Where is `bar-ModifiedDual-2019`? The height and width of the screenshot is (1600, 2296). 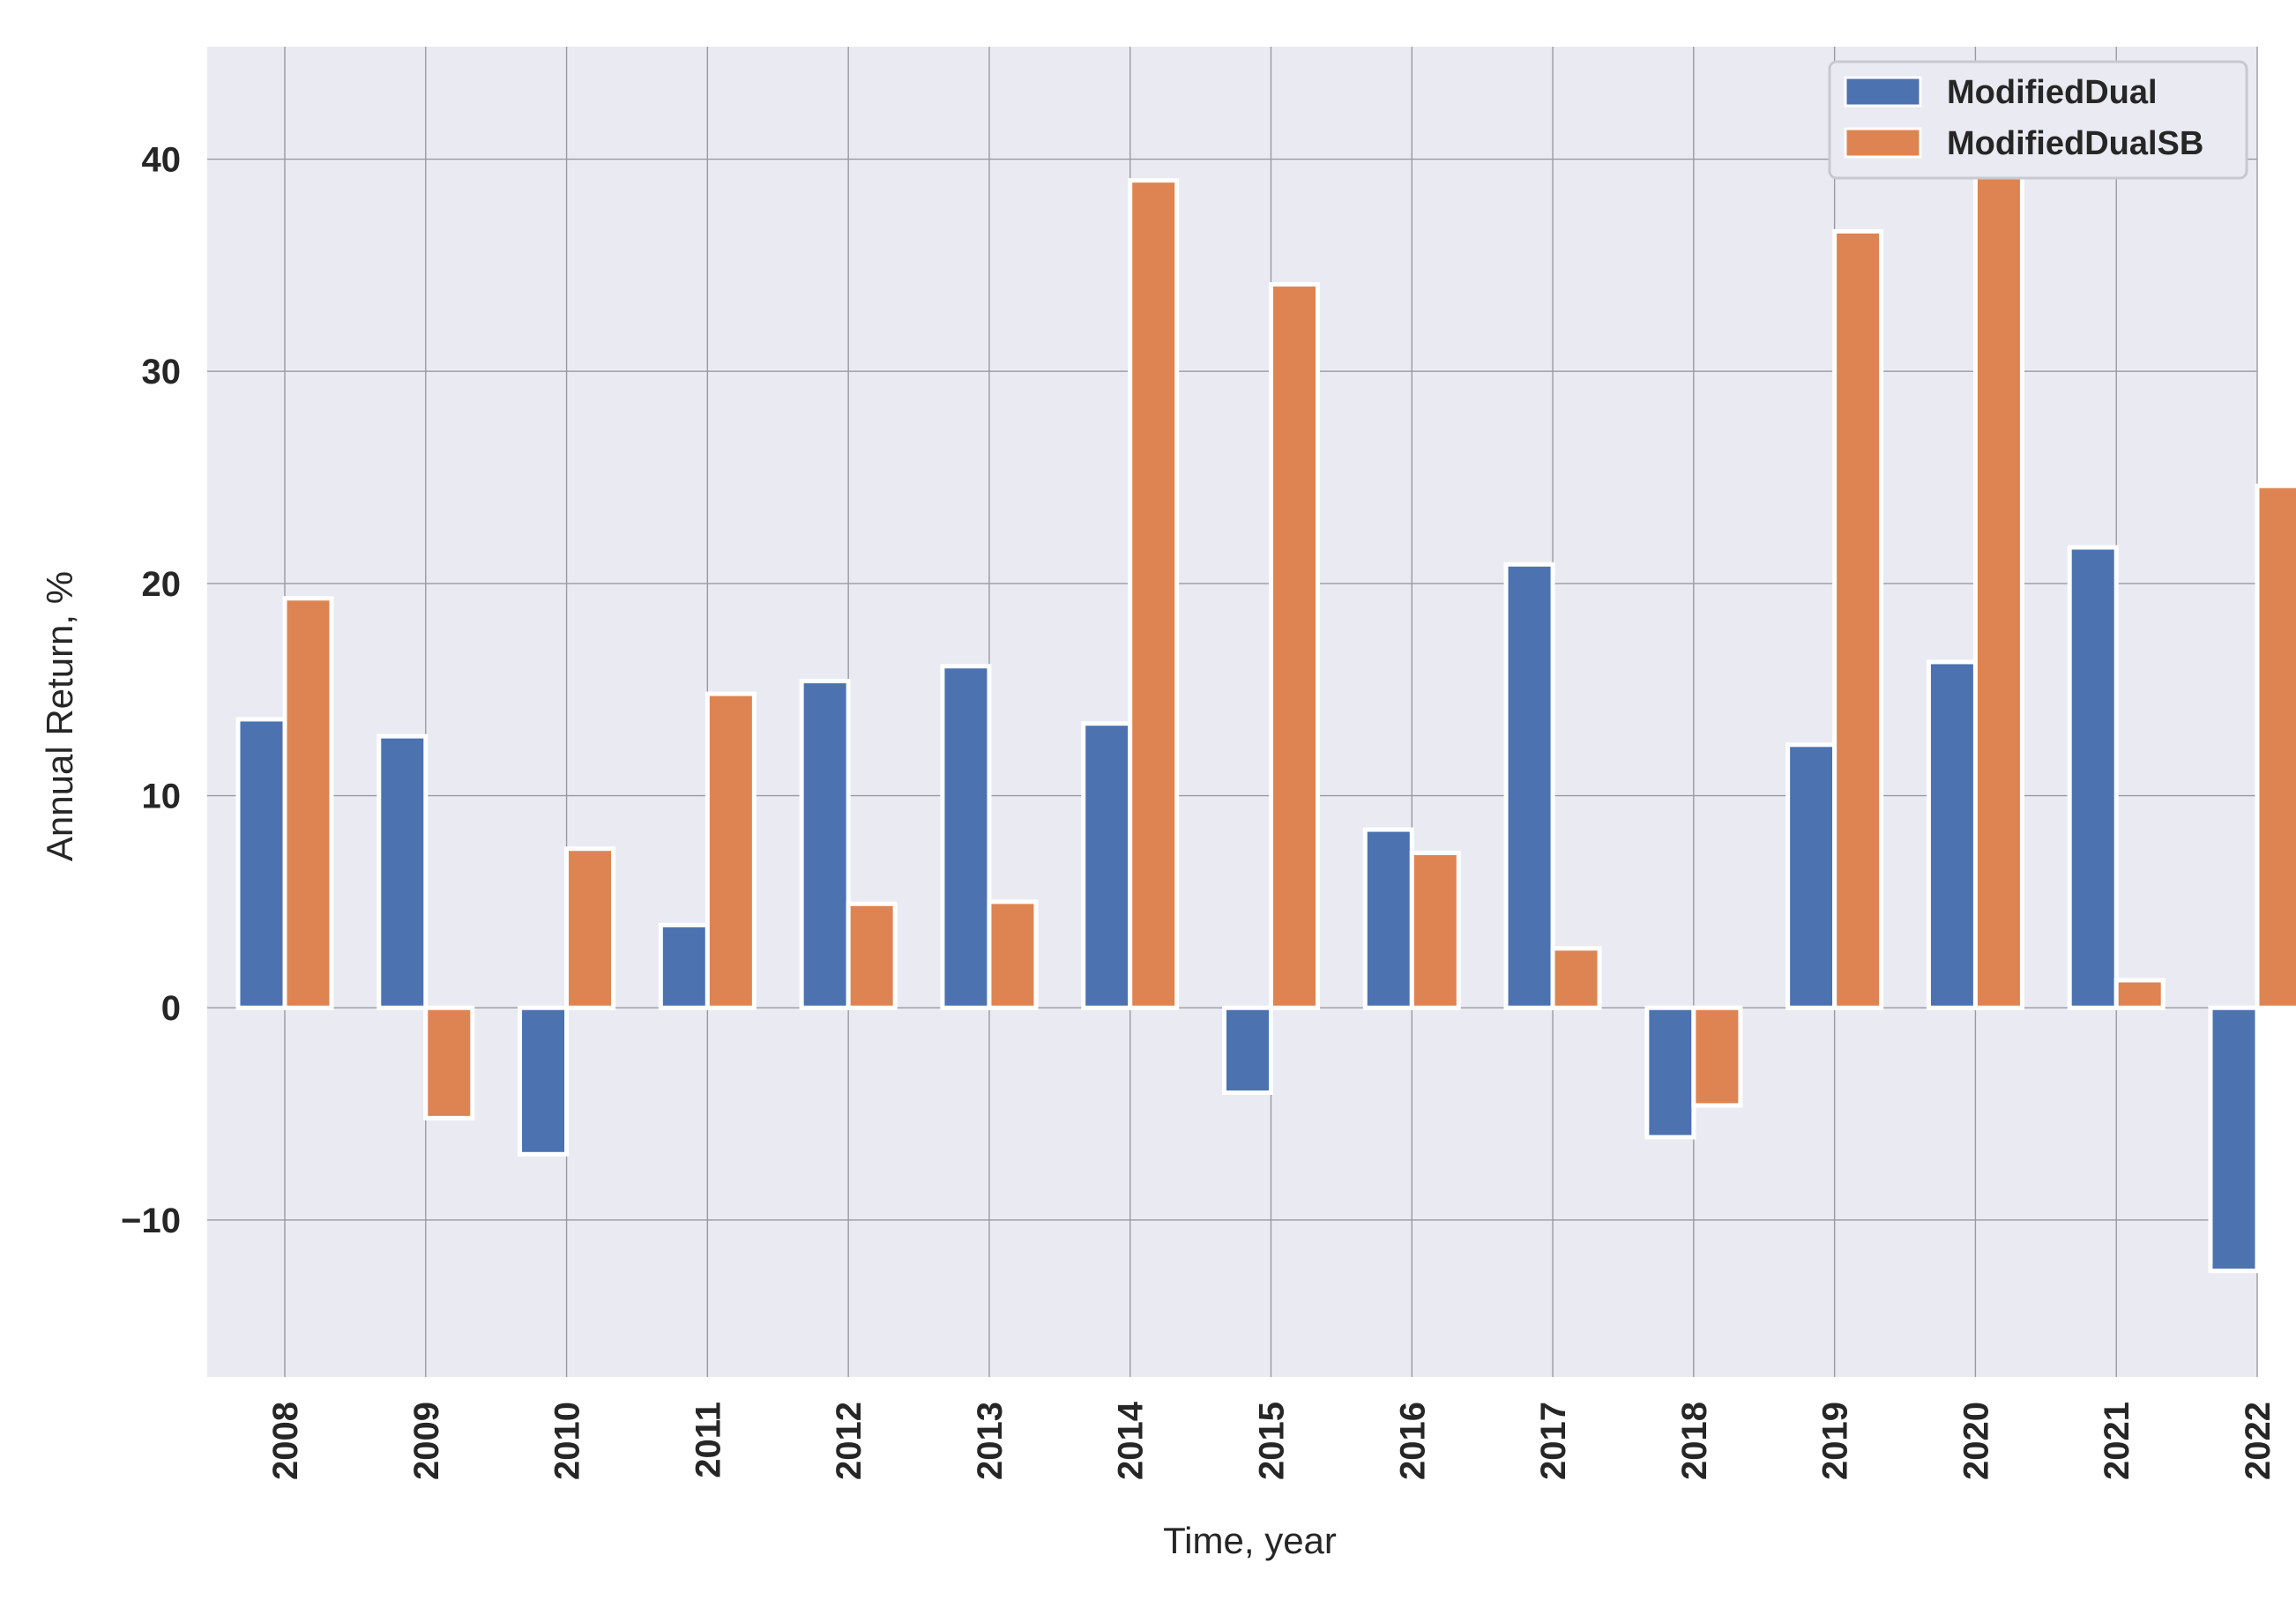 bar-ModifiedDual-2019 is located at coordinates (1811, 876).